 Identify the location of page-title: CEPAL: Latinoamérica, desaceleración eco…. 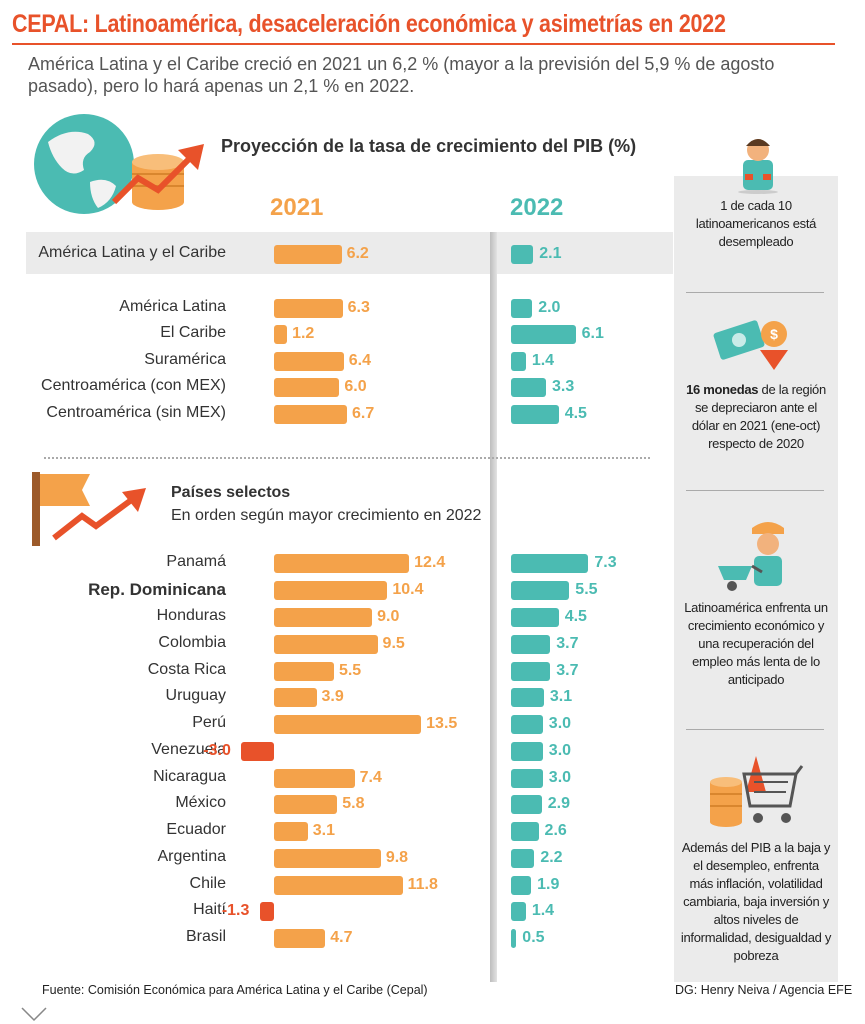
(369, 24).